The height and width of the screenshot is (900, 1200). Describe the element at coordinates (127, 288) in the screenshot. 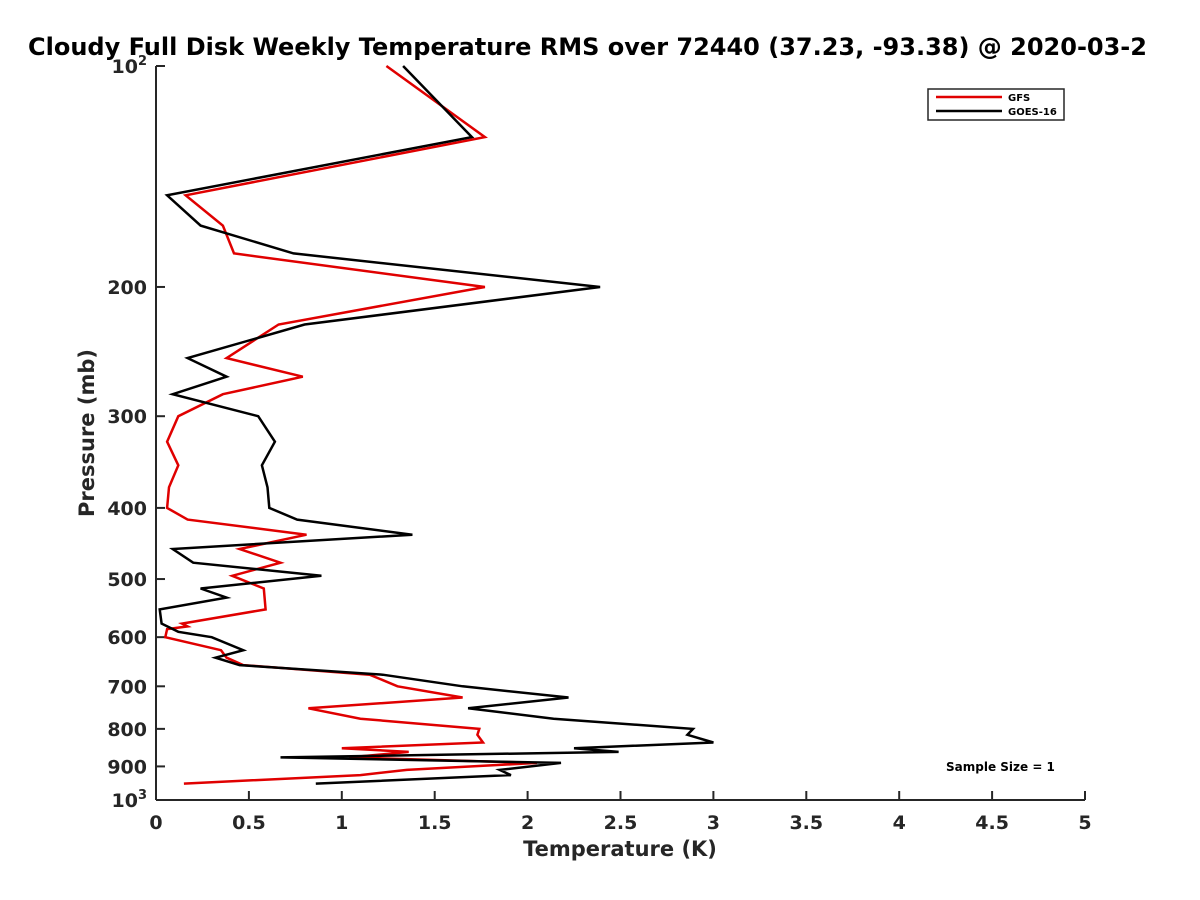

I see `y-tick-label: 200` at that location.